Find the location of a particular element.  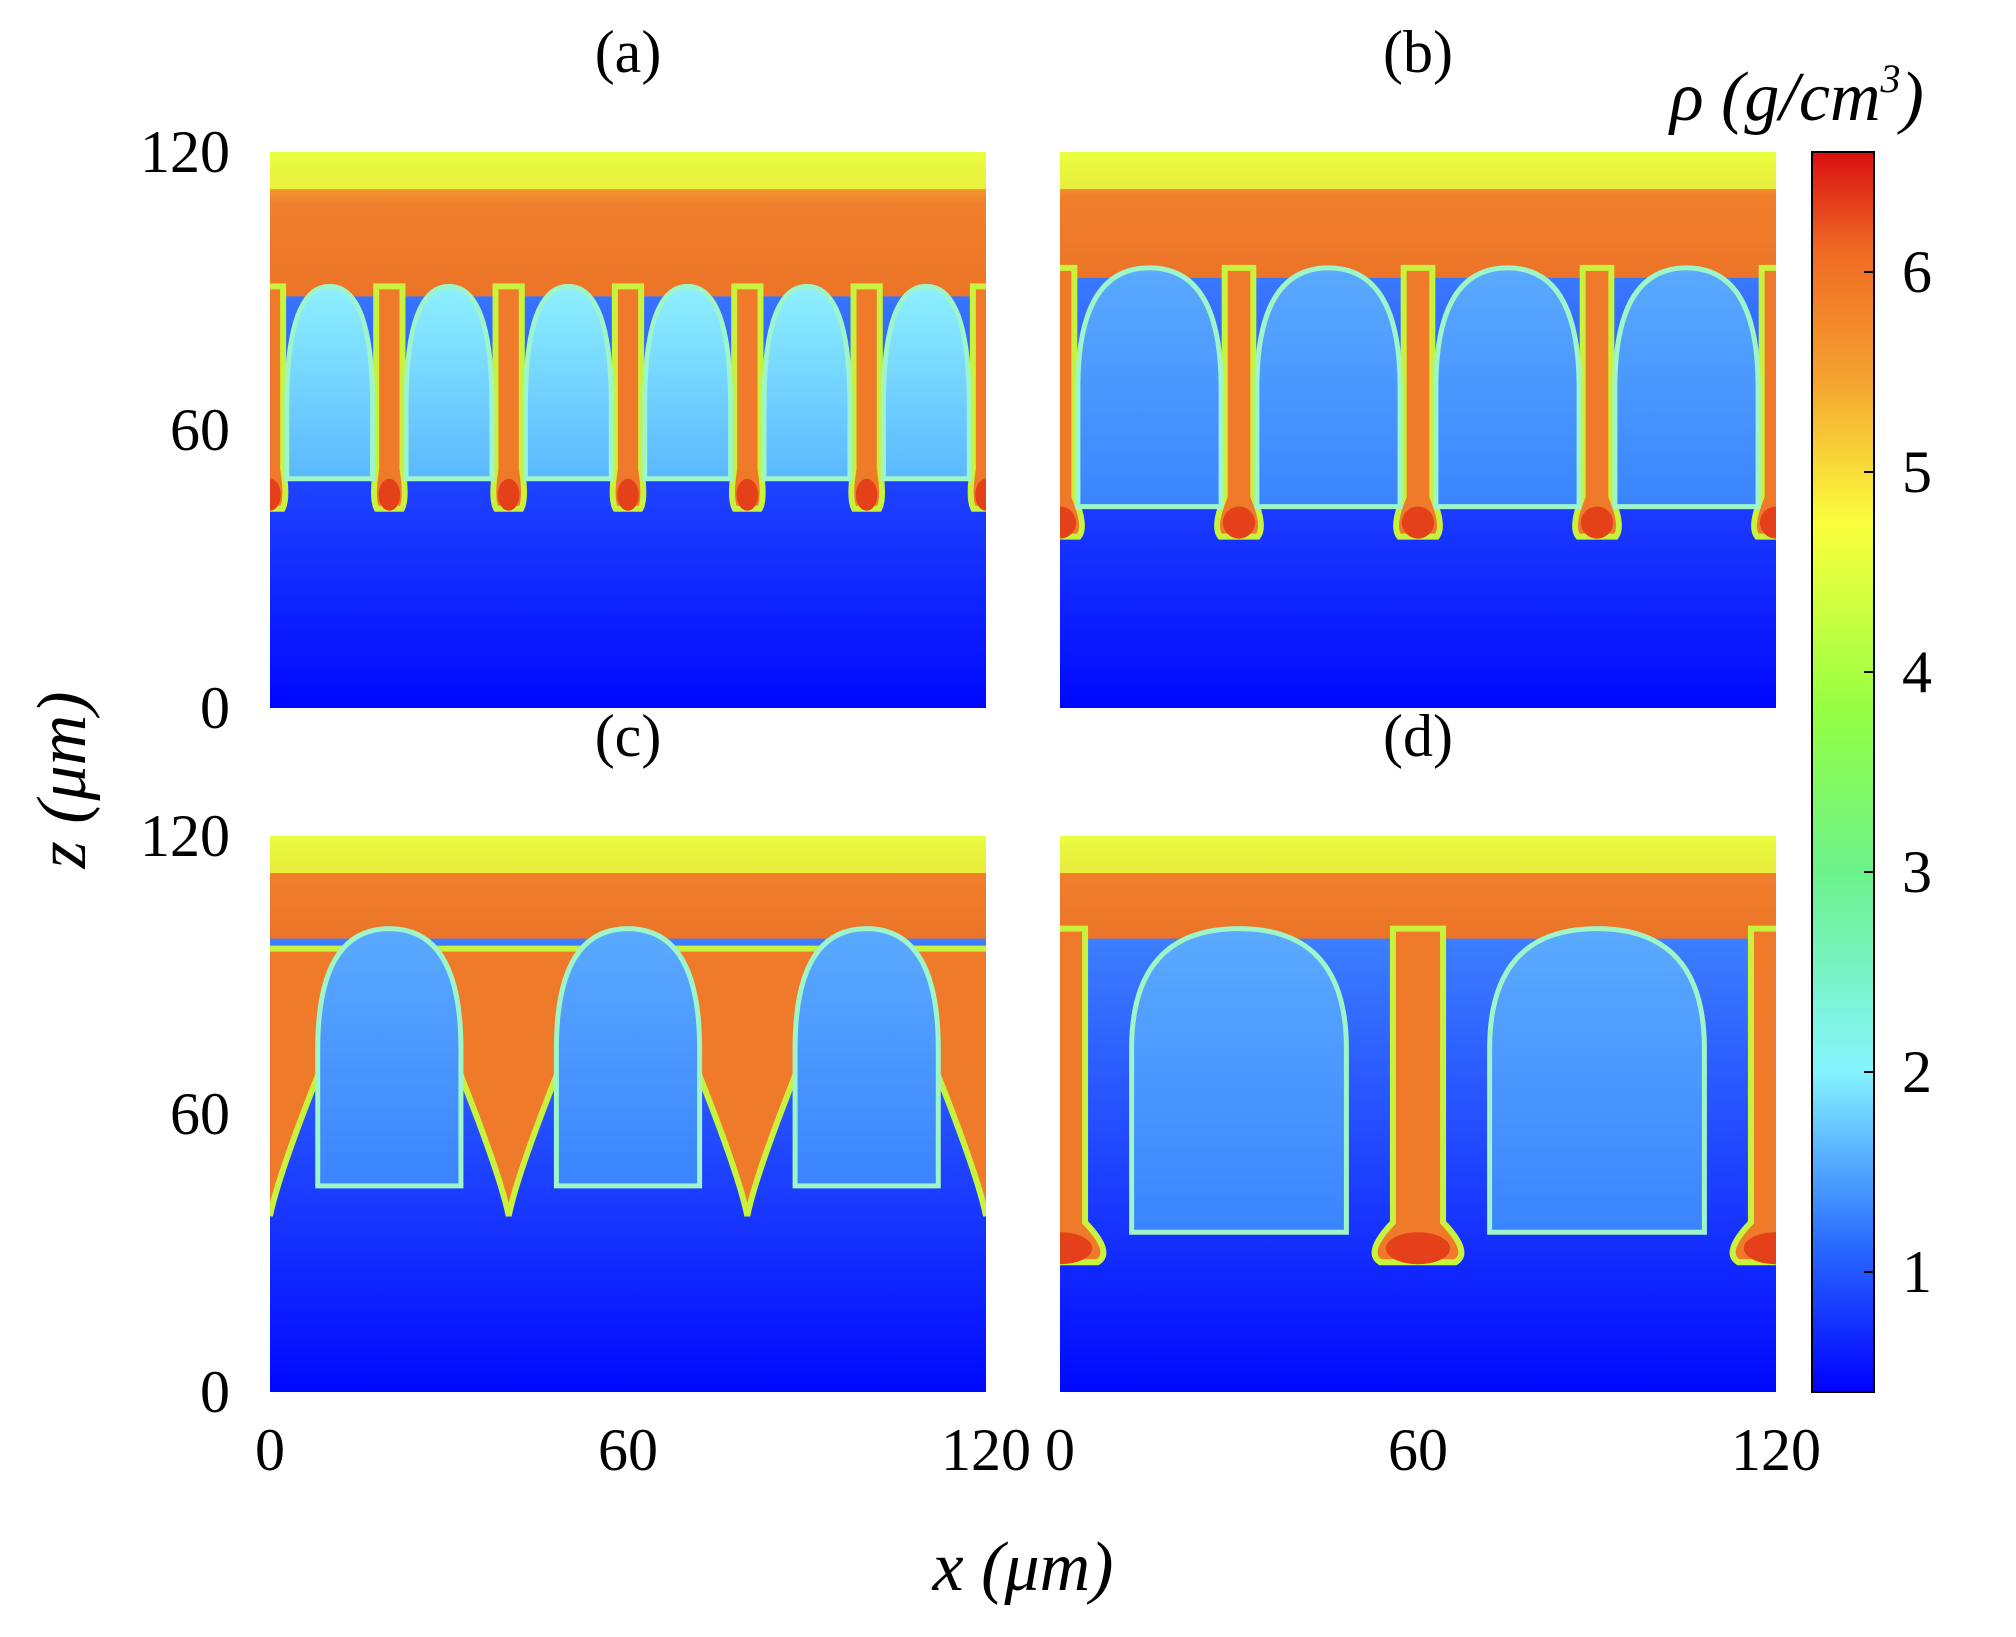

panel-label: (c) is located at coordinates (628, 736).